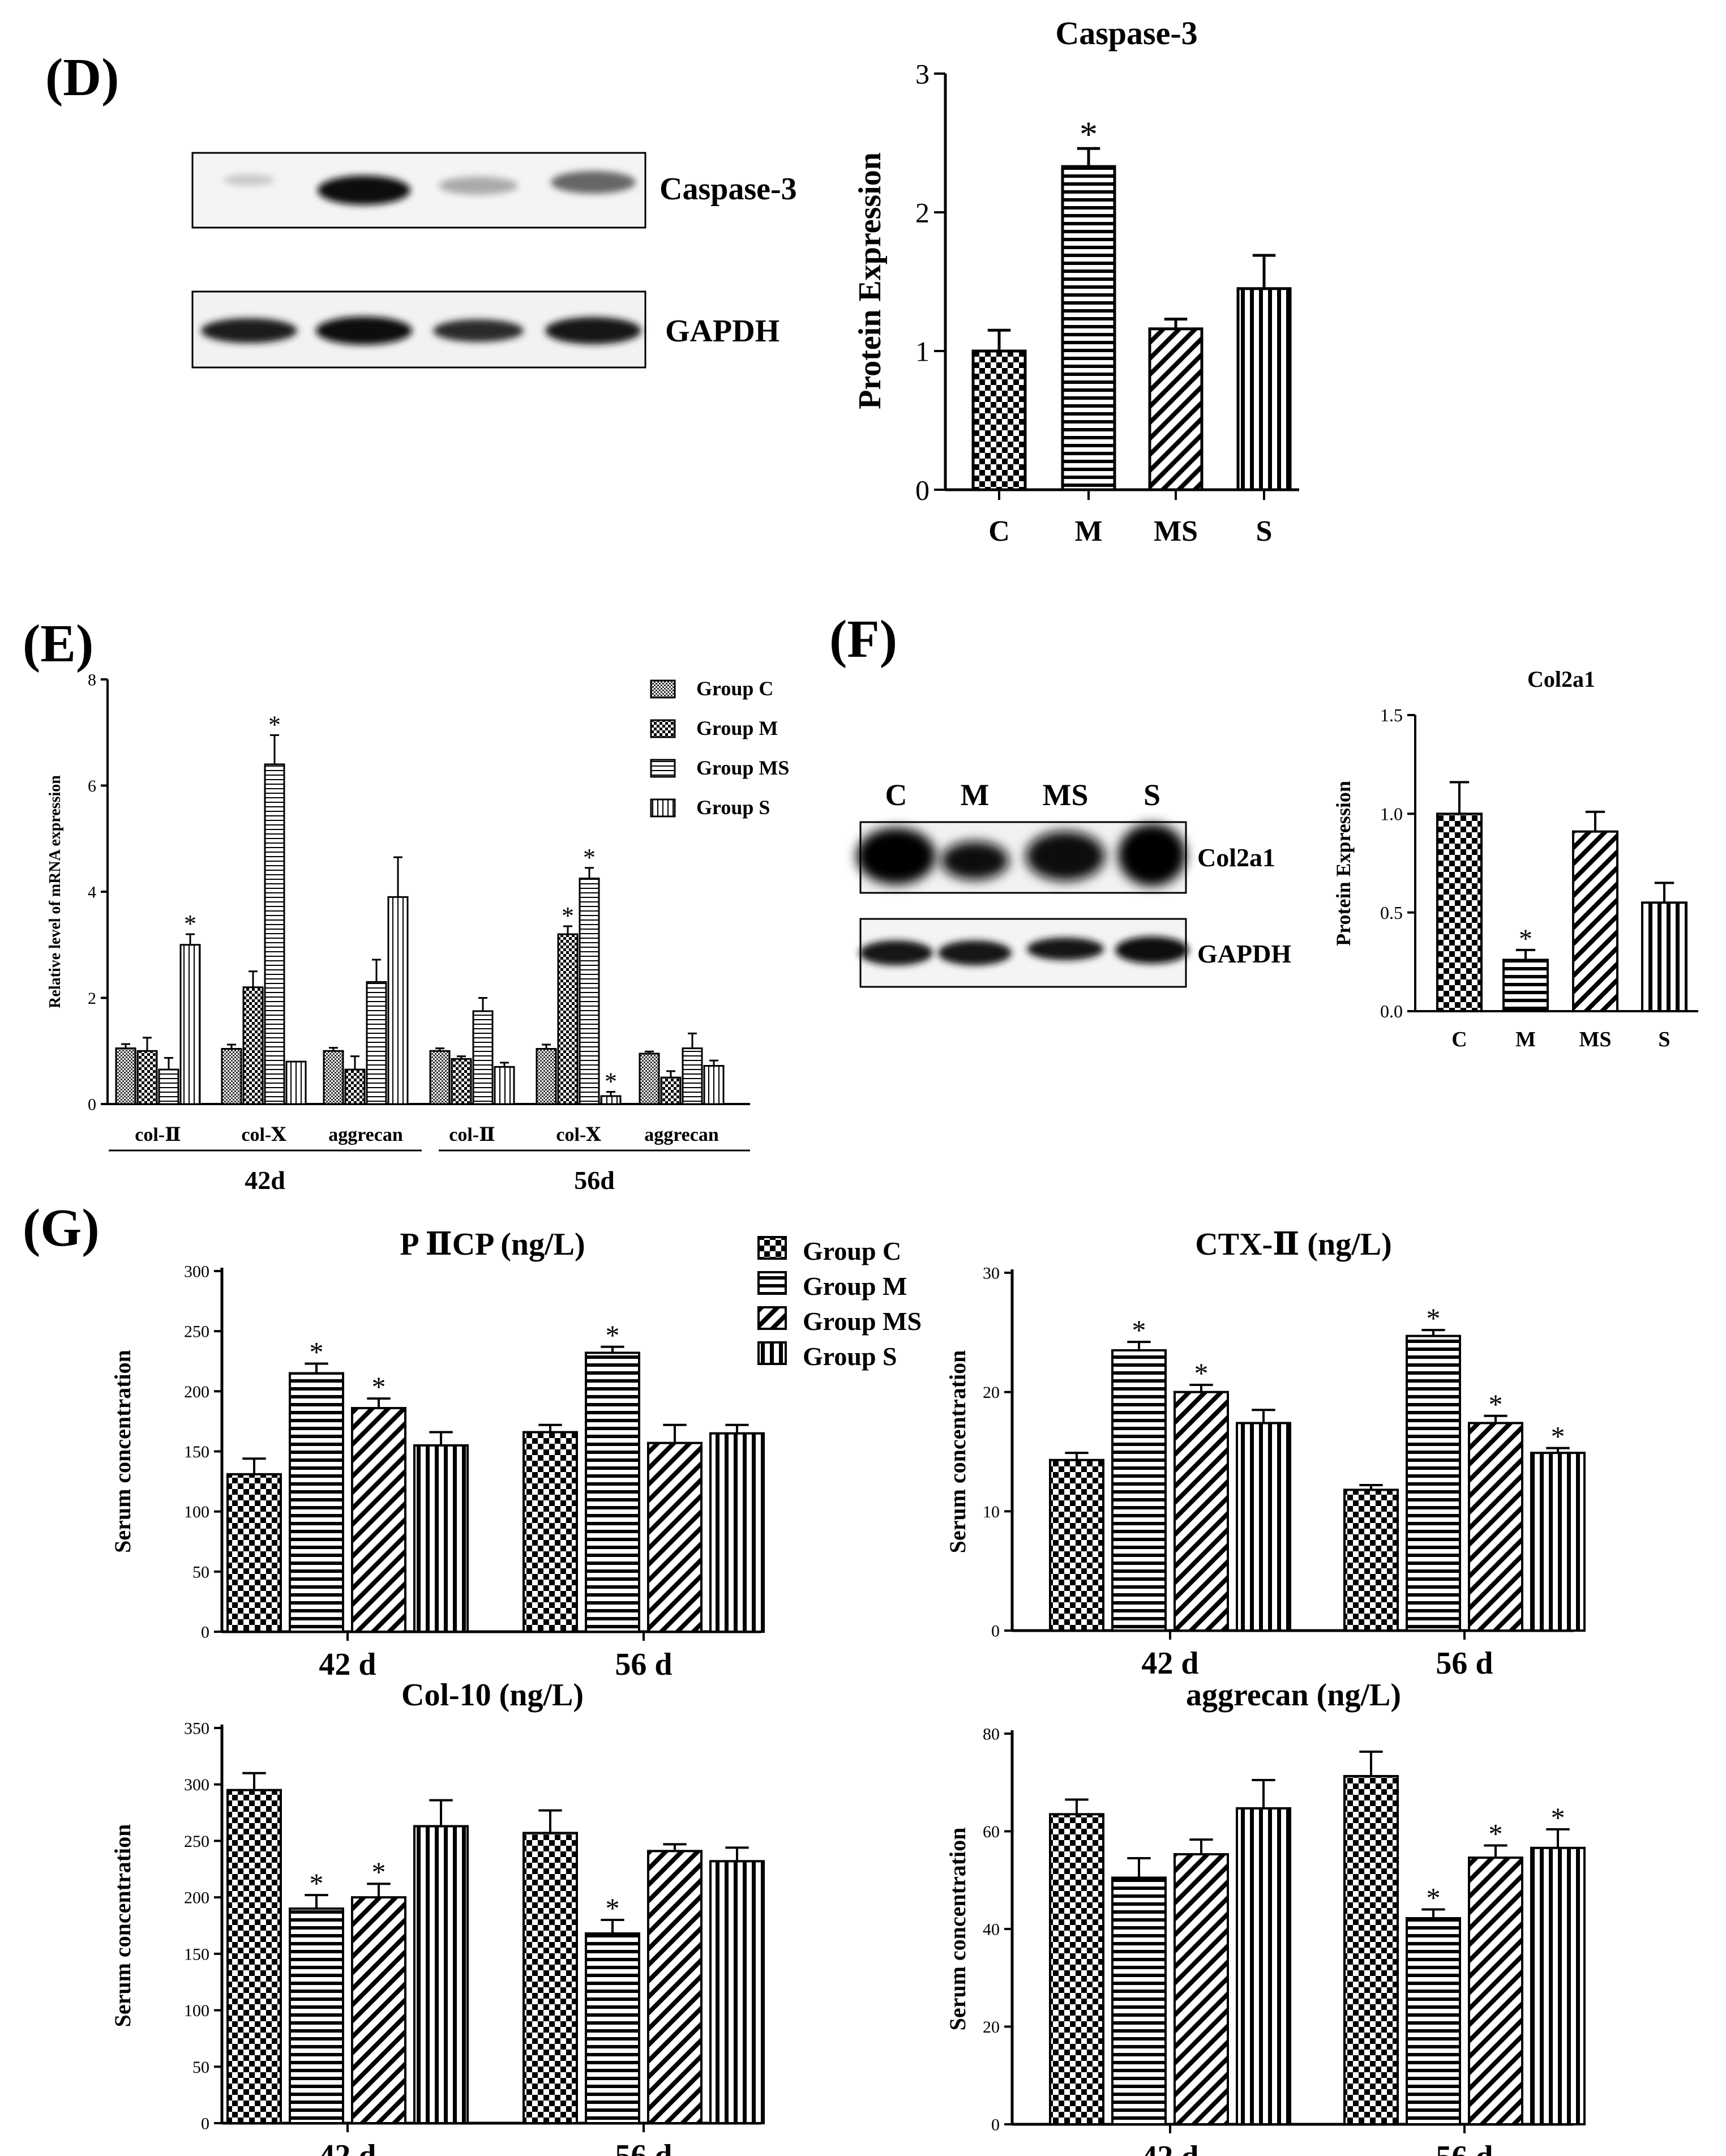 The image size is (1726, 2156). What do you see at coordinates (975, 795) in the screenshot?
I see `col2a1-lane-m: M` at bounding box center [975, 795].